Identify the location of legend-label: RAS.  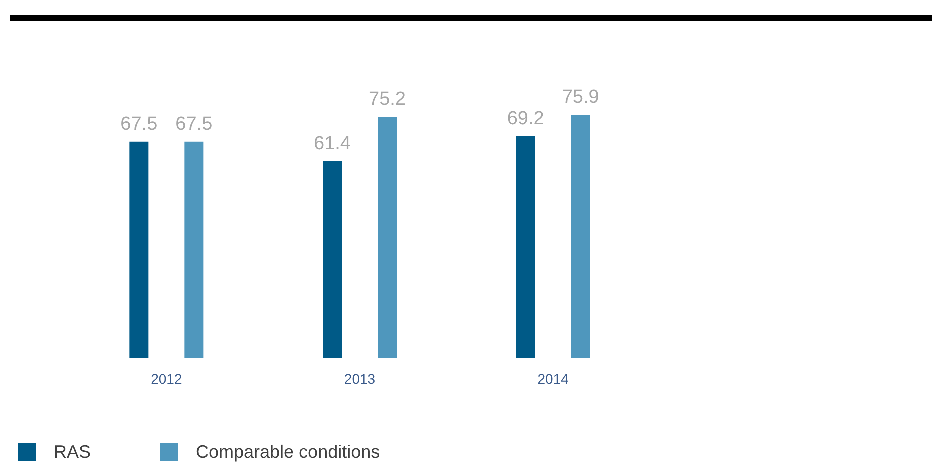
(73, 452).